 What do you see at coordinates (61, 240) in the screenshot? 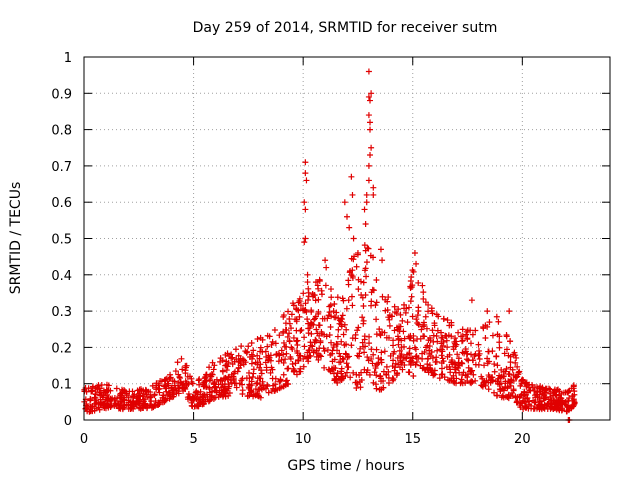
I see `y-tick-label: 0.5` at bounding box center [61, 240].